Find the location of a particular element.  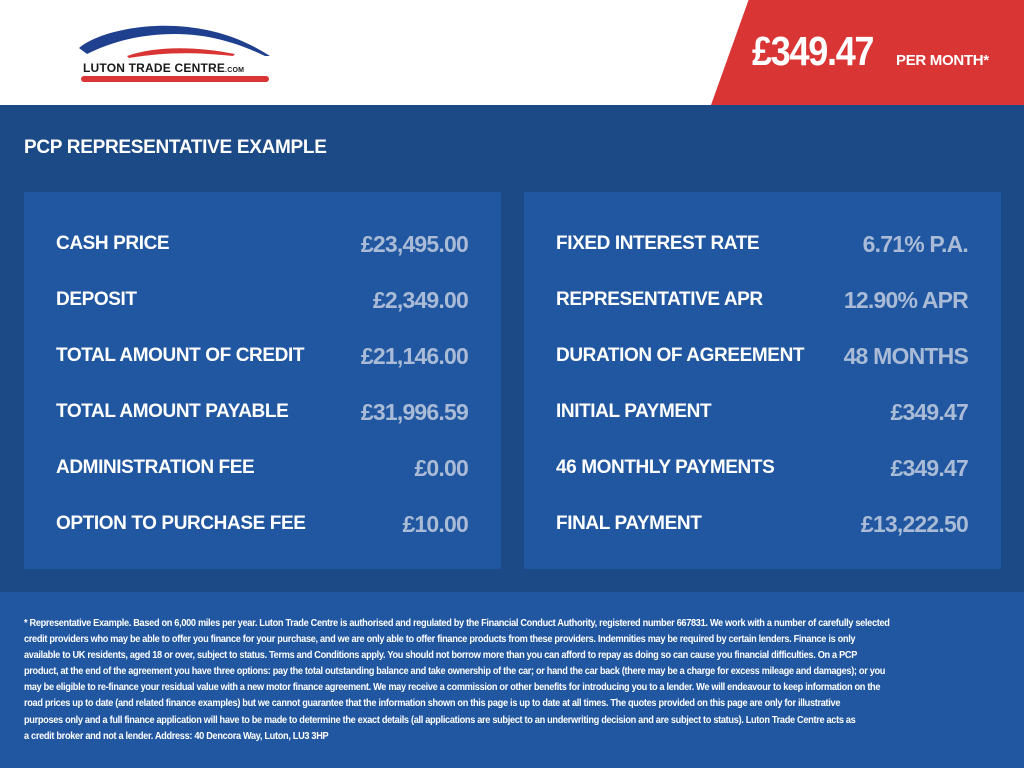

finance-row: CASH PRICE £23,495.00 is located at coordinates (262, 244).